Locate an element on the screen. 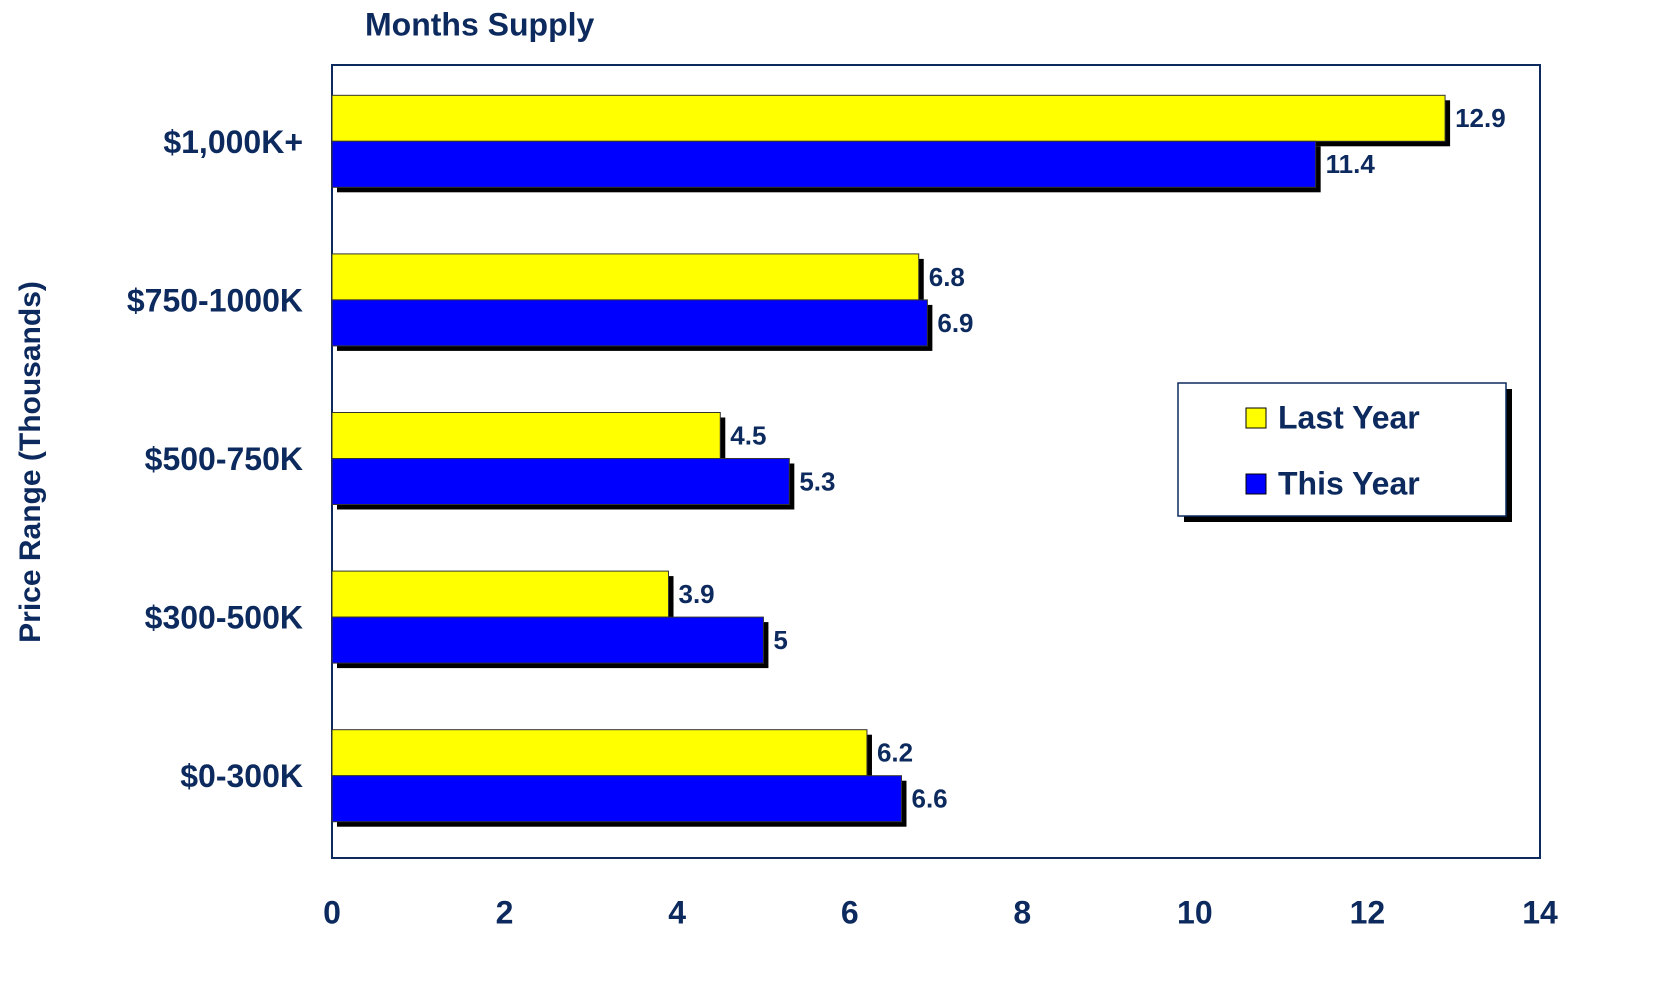  value-label: 3.9 is located at coordinates (697, 594).